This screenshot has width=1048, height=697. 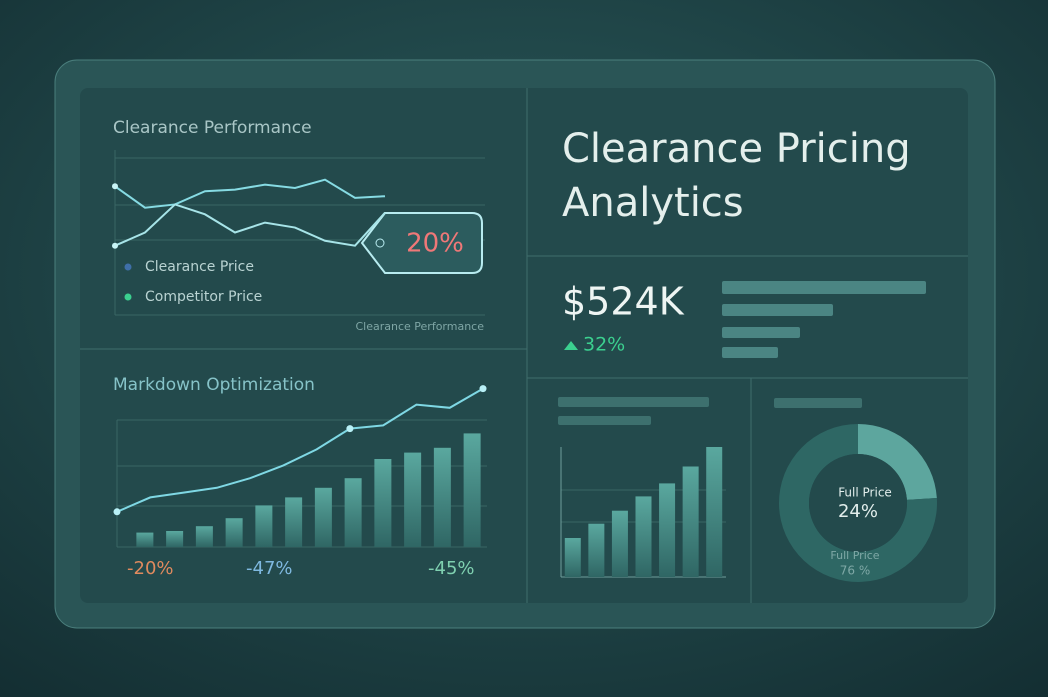 I want to click on price-tag, so click(x=421, y=243).